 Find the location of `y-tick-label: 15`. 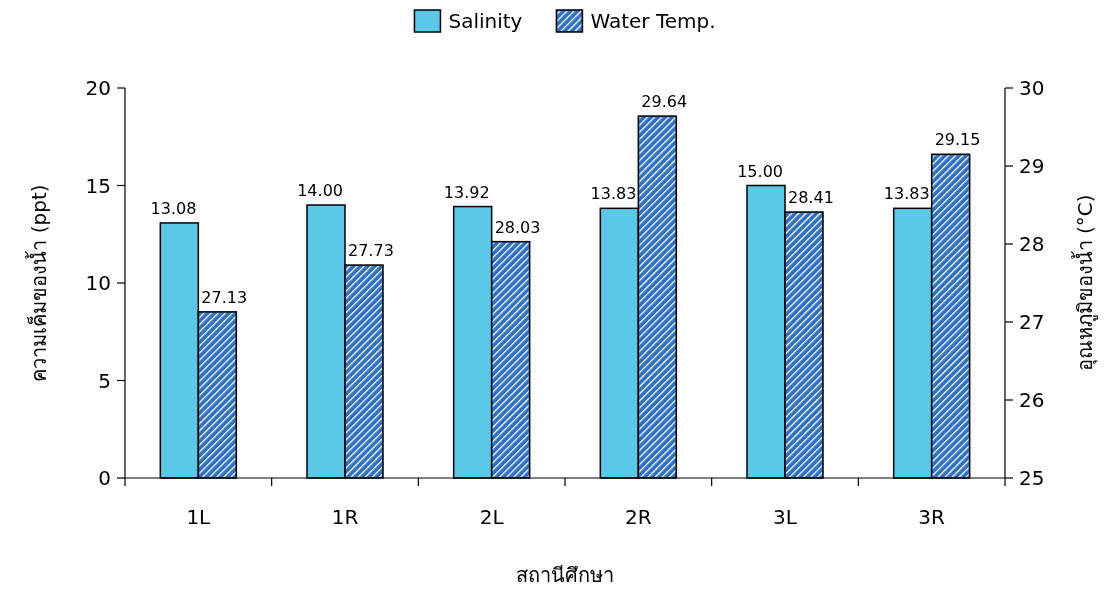

y-tick-label: 15 is located at coordinates (98, 185).